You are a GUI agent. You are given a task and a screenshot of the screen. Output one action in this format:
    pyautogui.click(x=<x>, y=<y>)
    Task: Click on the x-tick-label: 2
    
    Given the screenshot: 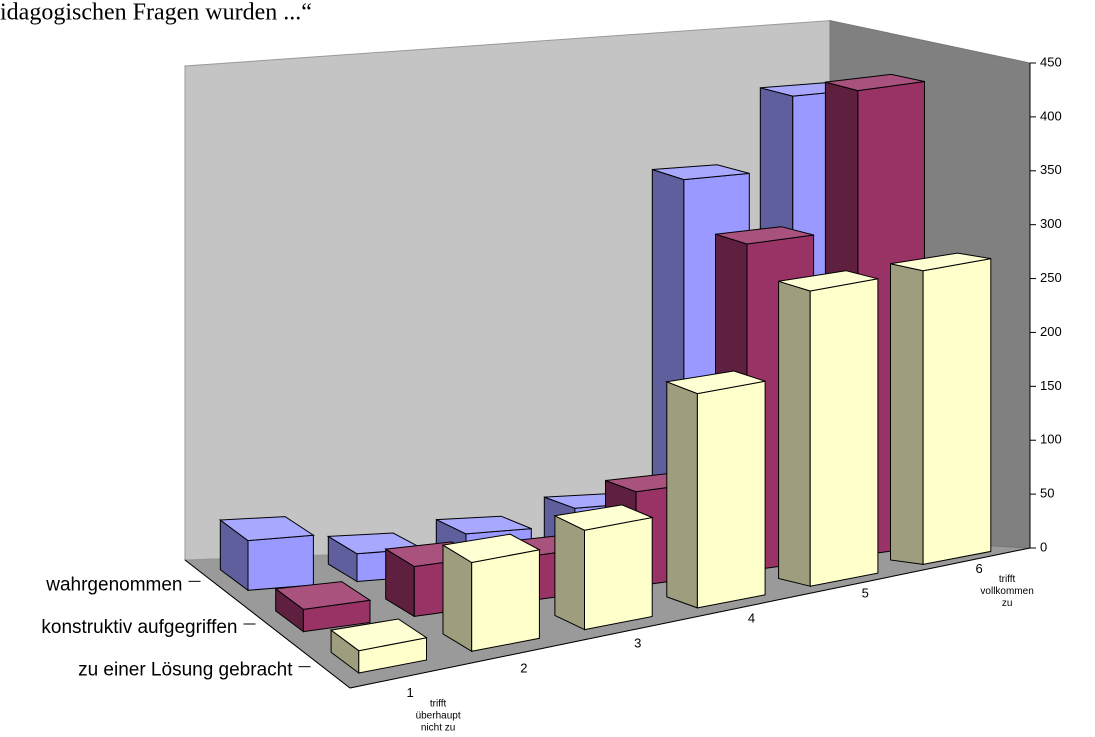 What is the action you would take?
    pyautogui.click(x=523, y=667)
    